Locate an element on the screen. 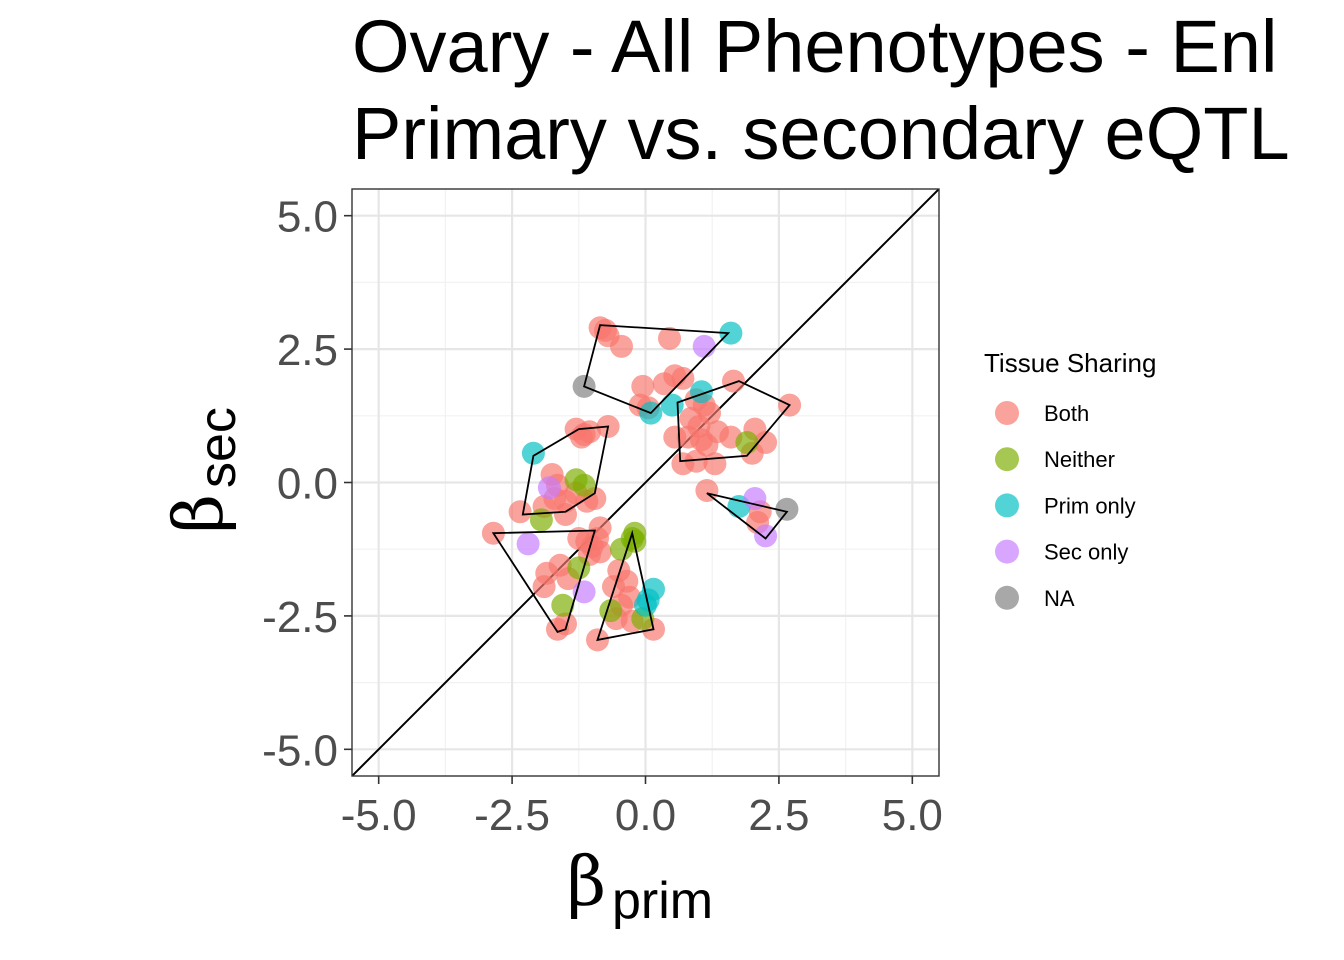  x-tick-label: -5.0 is located at coordinates (379, 815).